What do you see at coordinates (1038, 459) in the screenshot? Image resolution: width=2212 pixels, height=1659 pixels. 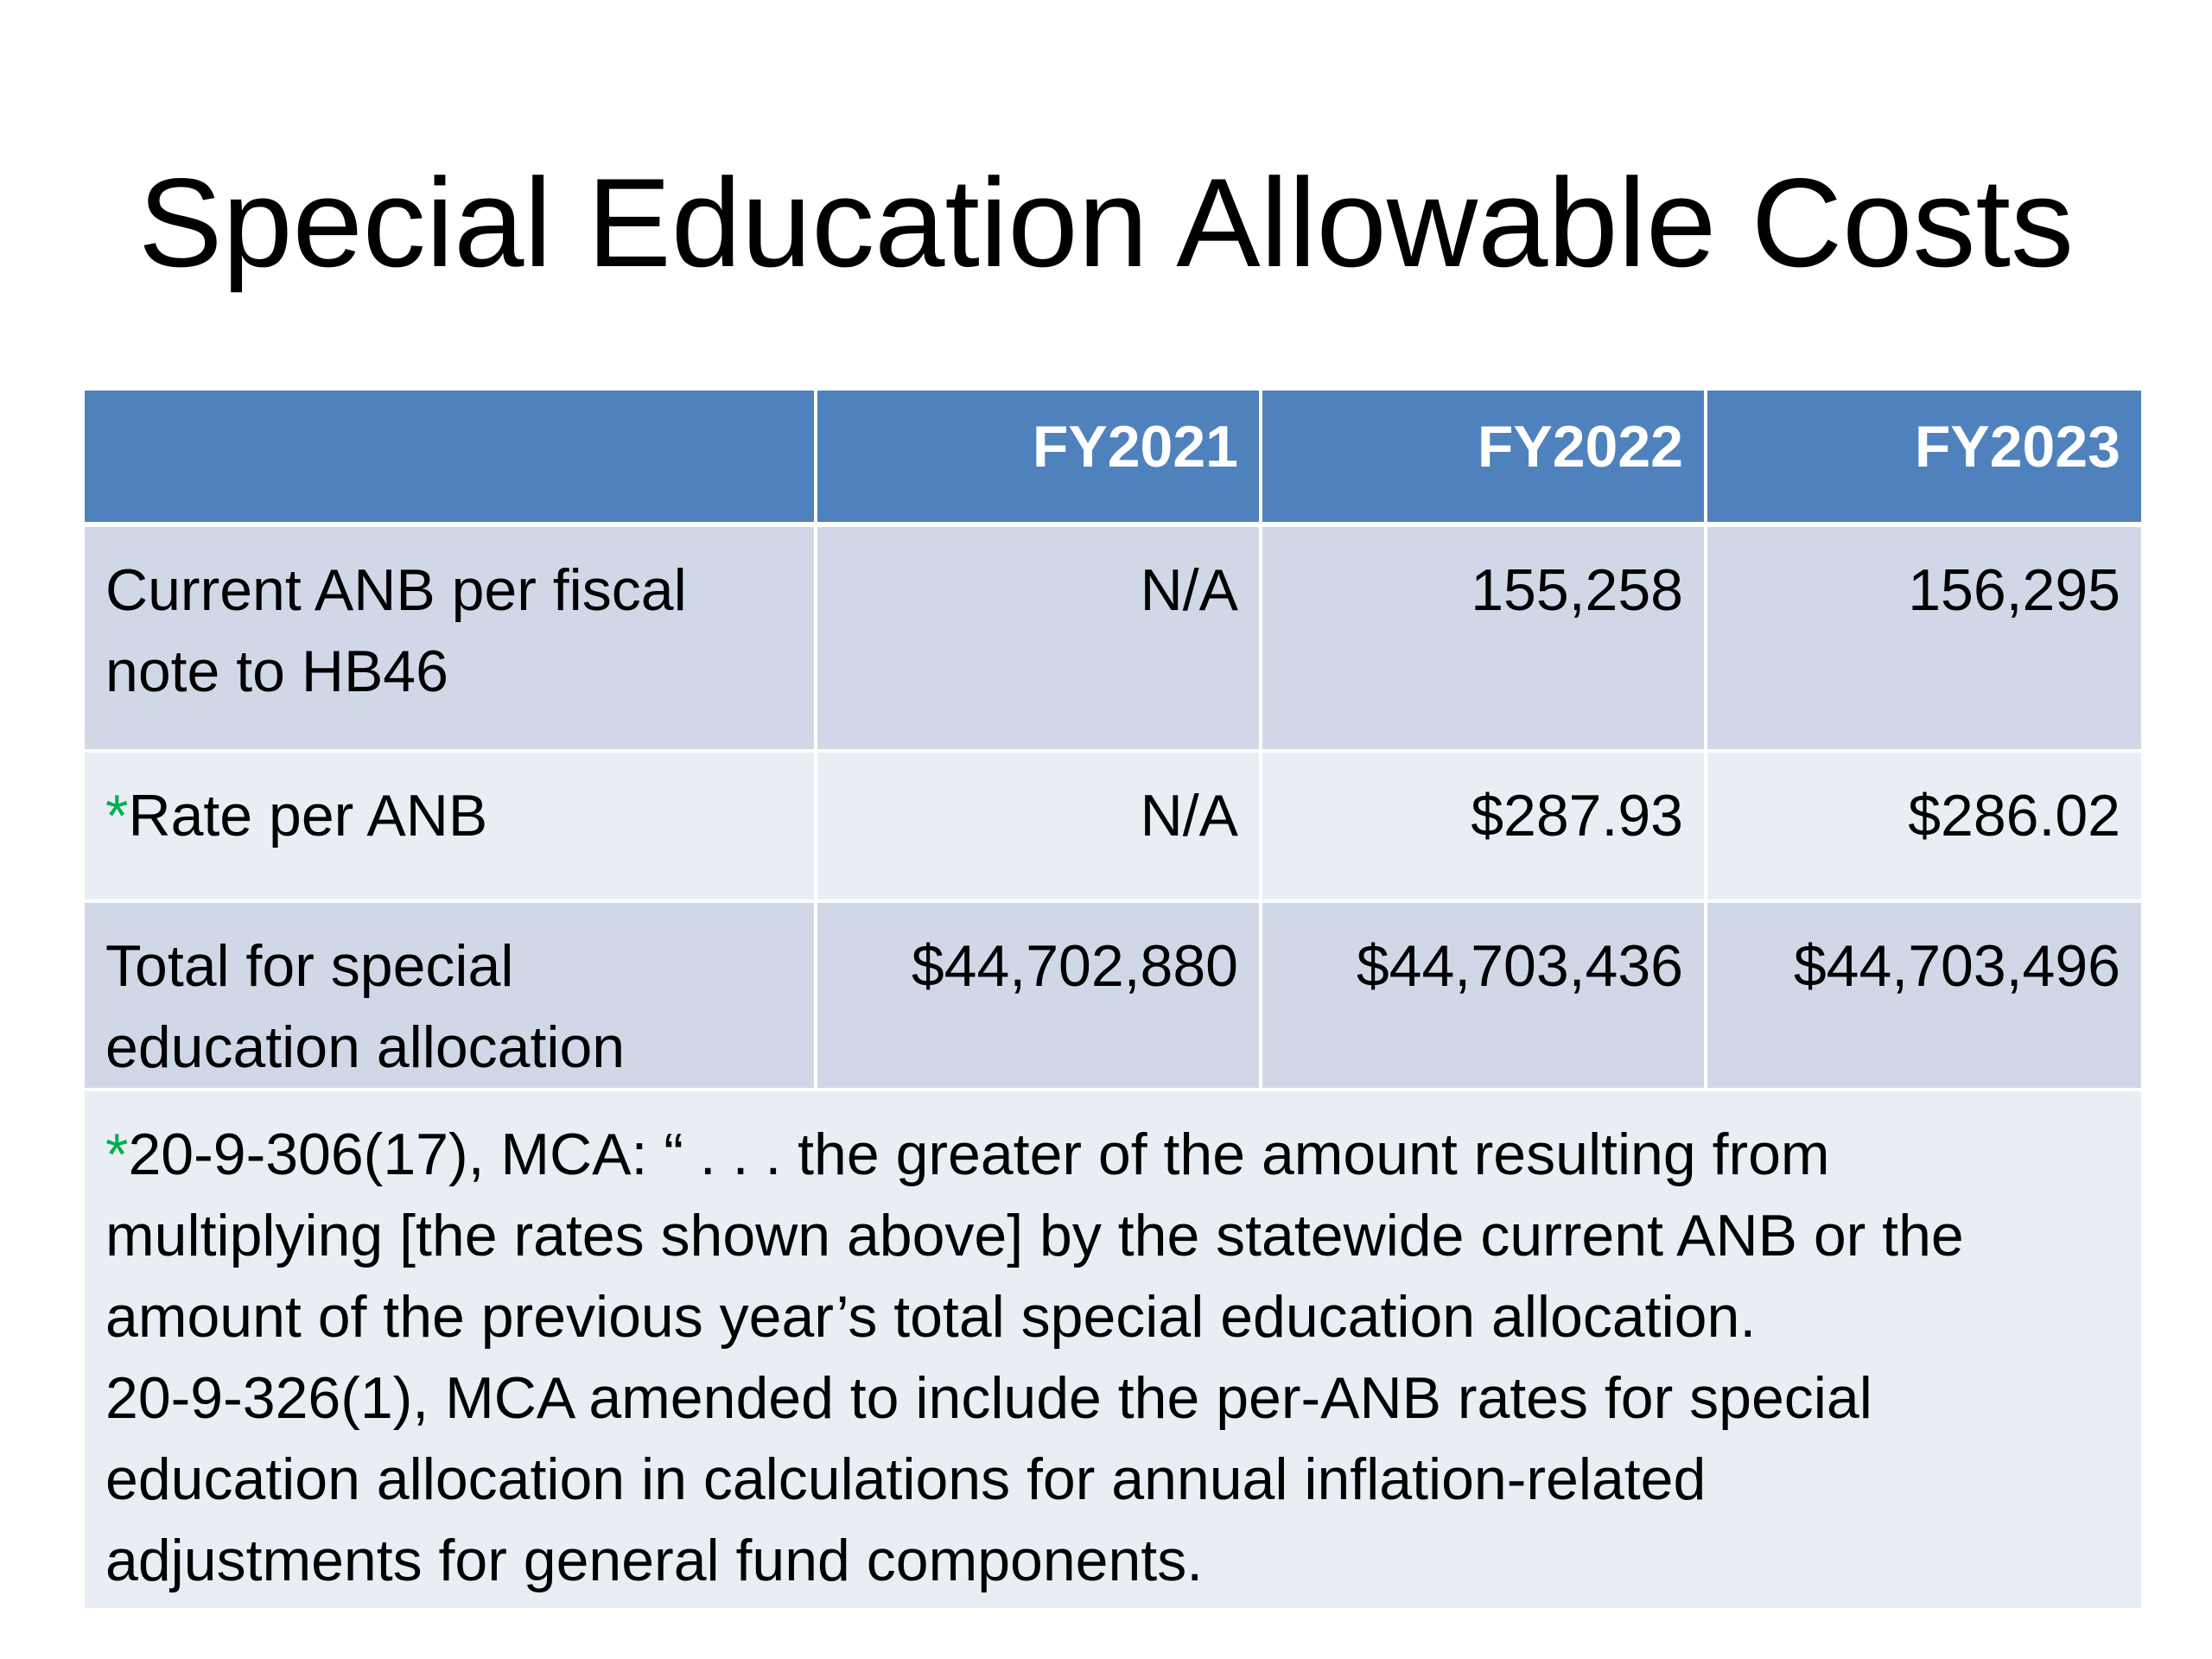 I see `header-fy2021: FY2021` at bounding box center [1038, 459].